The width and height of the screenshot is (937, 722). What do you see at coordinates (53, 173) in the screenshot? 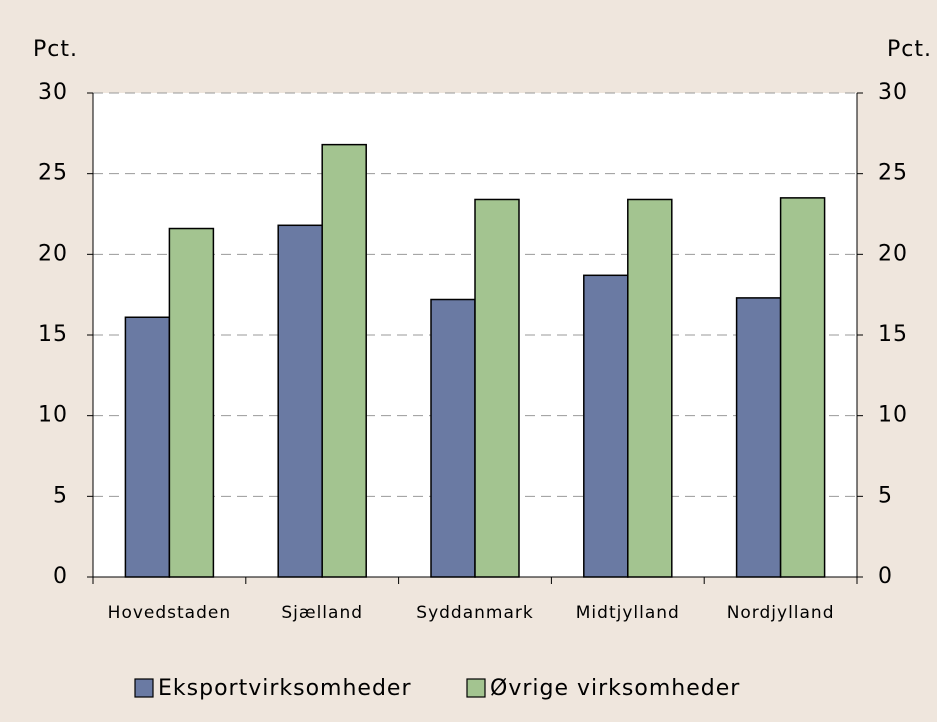
I see `y-tick-label: 25` at bounding box center [53, 173].